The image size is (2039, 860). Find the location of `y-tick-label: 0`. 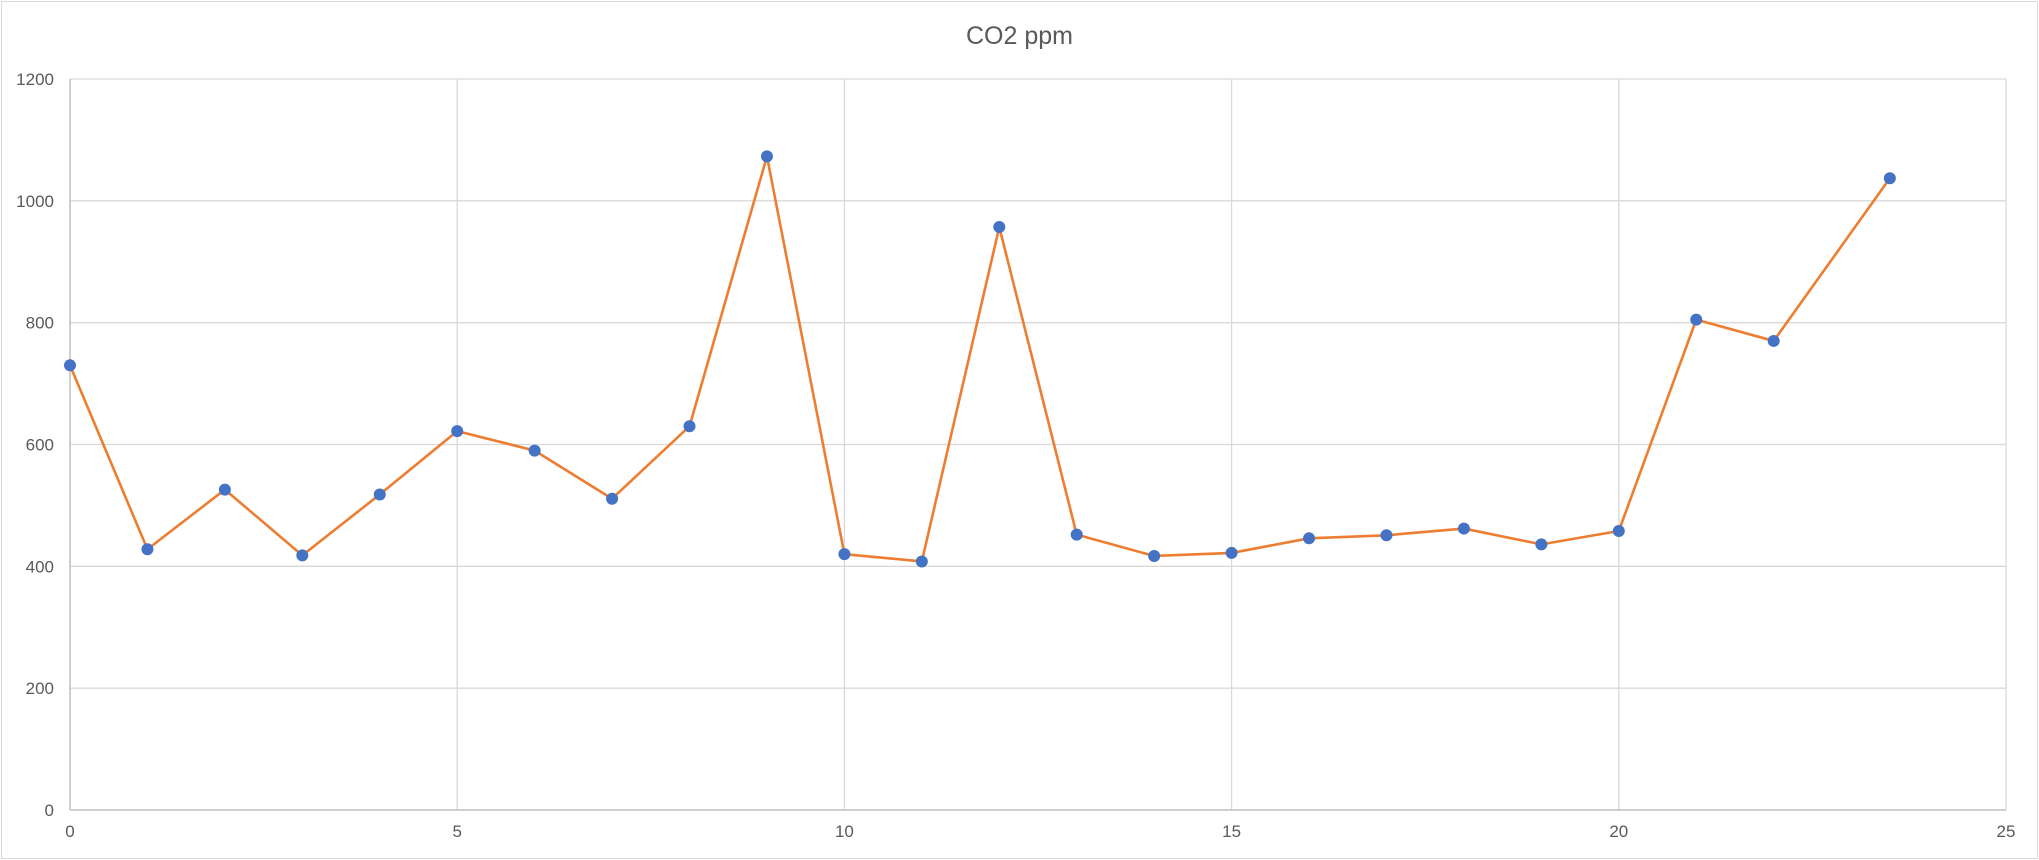

y-tick-label: 0 is located at coordinates (49, 810).